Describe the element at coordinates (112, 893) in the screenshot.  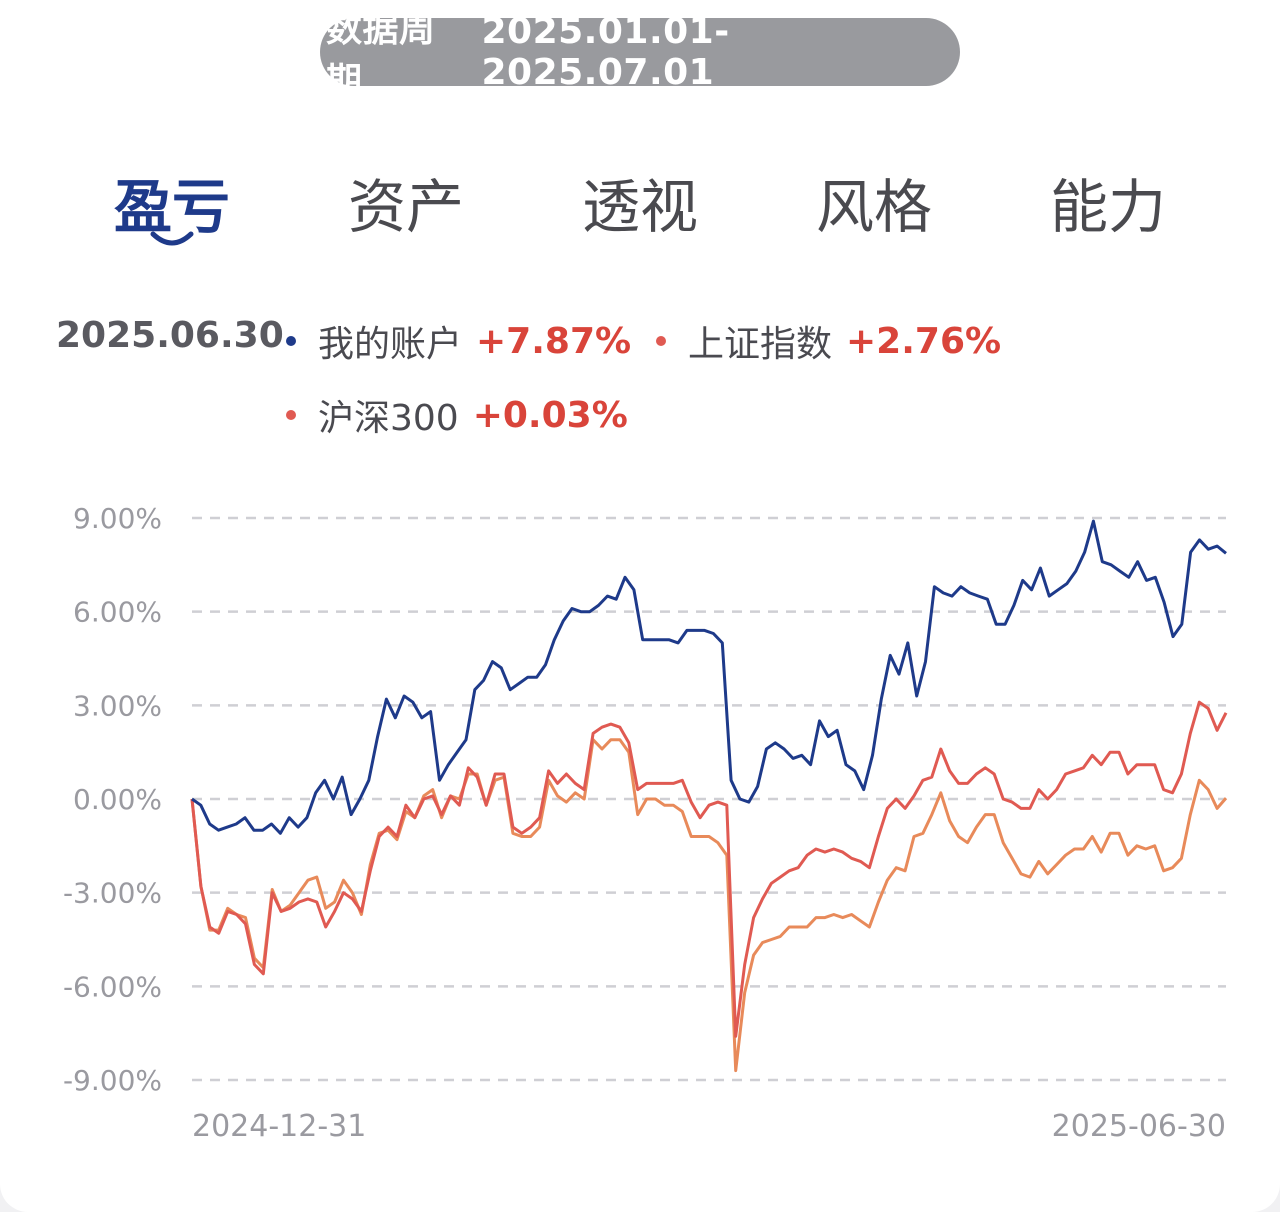
I see `y-tick-label: -3.00%` at that location.